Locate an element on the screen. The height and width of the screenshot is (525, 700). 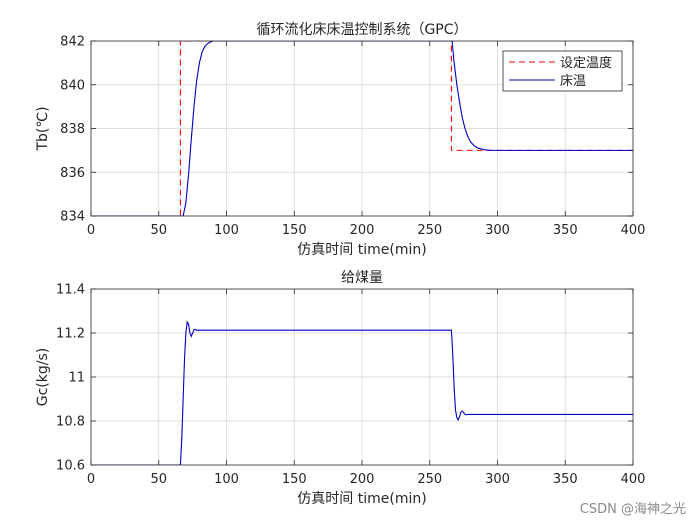
y-tick-label: 11.2 is located at coordinates (70, 334).